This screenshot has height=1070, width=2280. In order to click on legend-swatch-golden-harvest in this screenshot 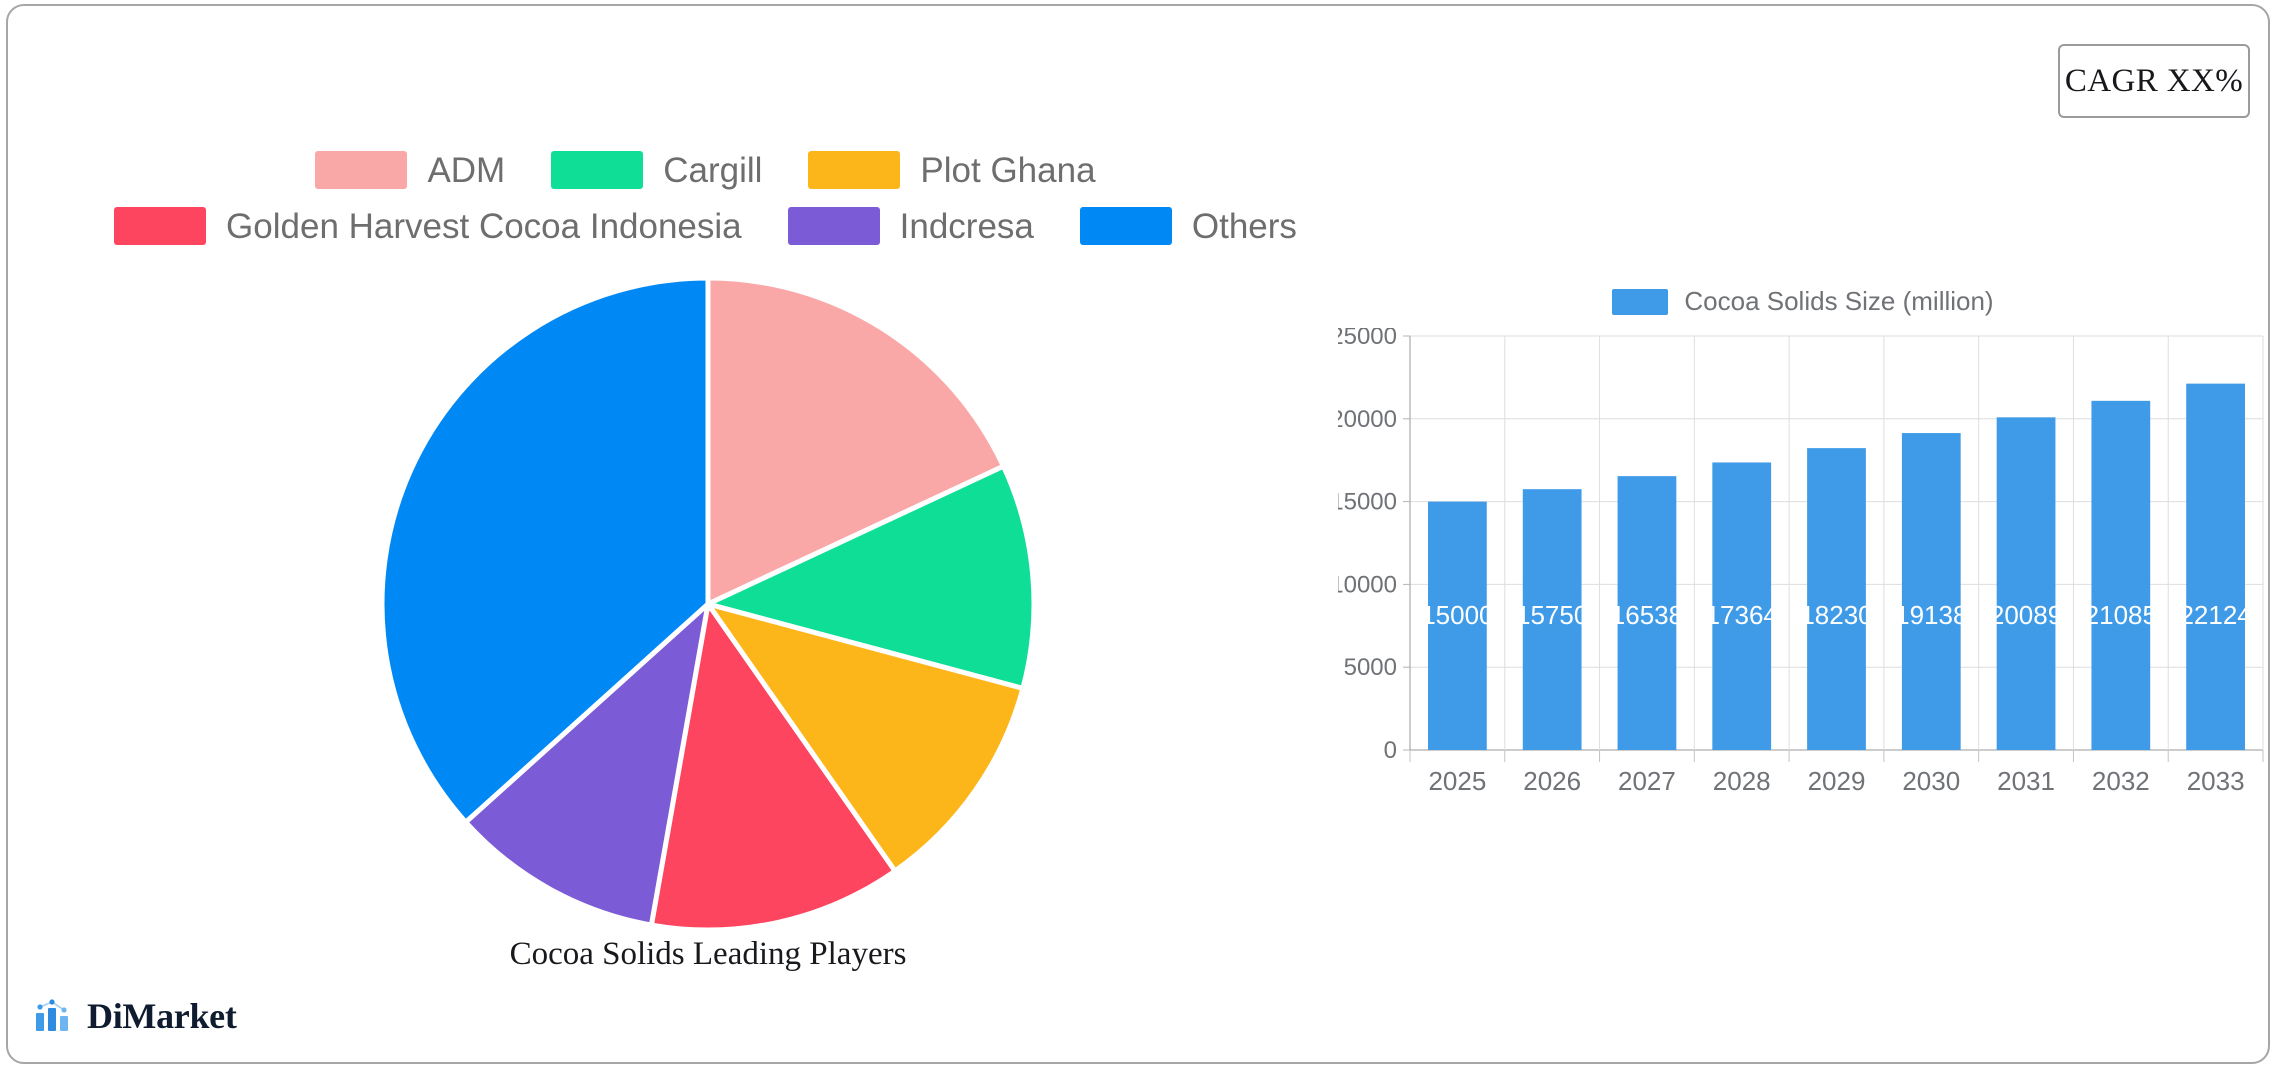, I will do `click(160, 226)`.